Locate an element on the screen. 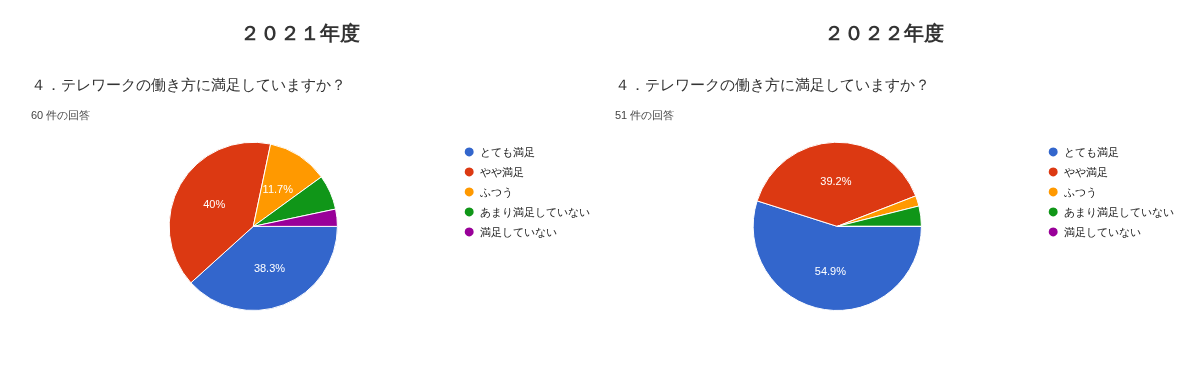 The width and height of the screenshot is (1196, 378). data-label: 11.7% is located at coordinates (278, 188).